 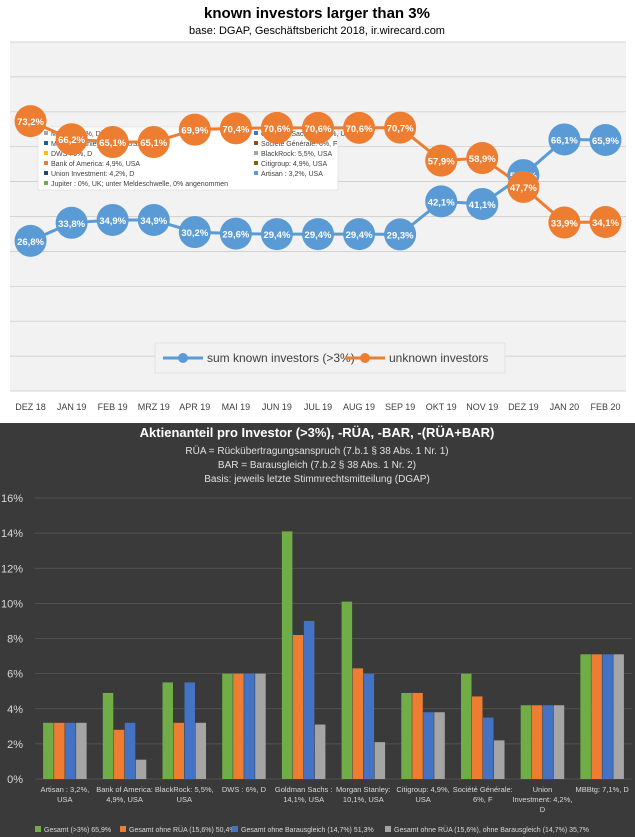 What do you see at coordinates (483, 789) in the screenshot?
I see `x-tick-label: Société Générale:` at bounding box center [483, 789].